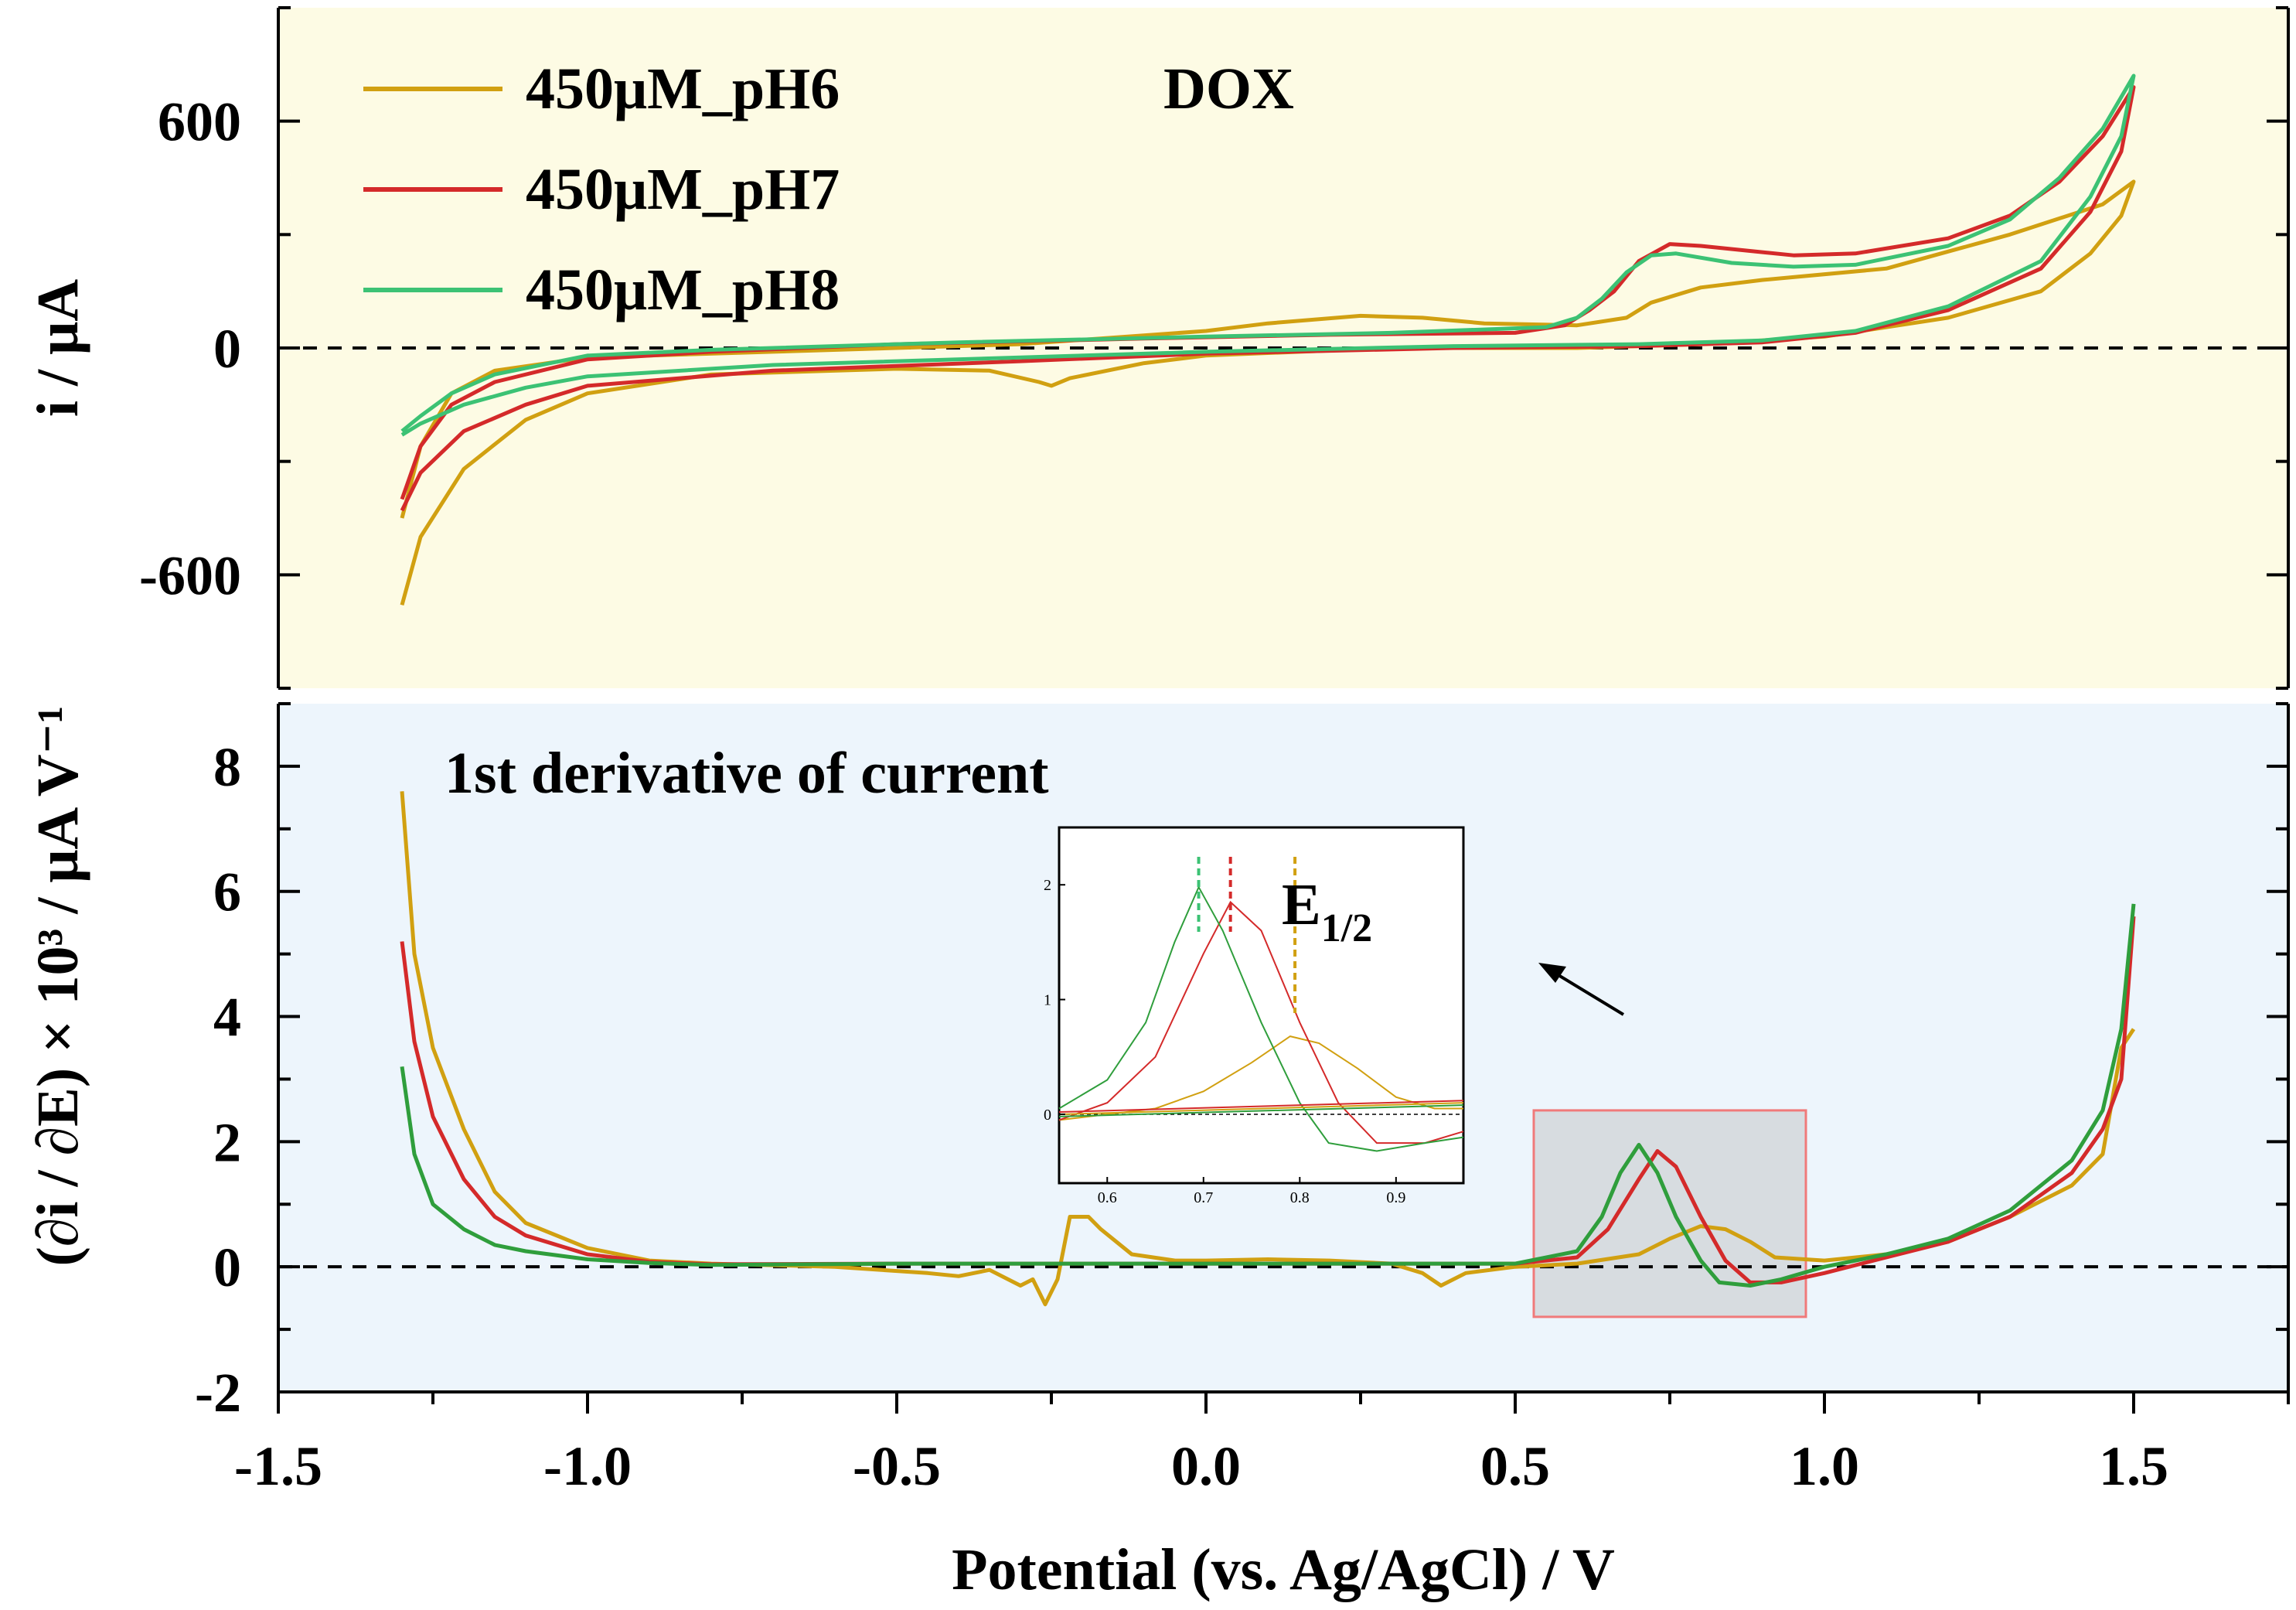 The width and height of the screenshot is (2296, 1610). Describe the element at coordinates (227, 1018) in the screenshot. I see `bottom-y-tick-label: 4` at that location.